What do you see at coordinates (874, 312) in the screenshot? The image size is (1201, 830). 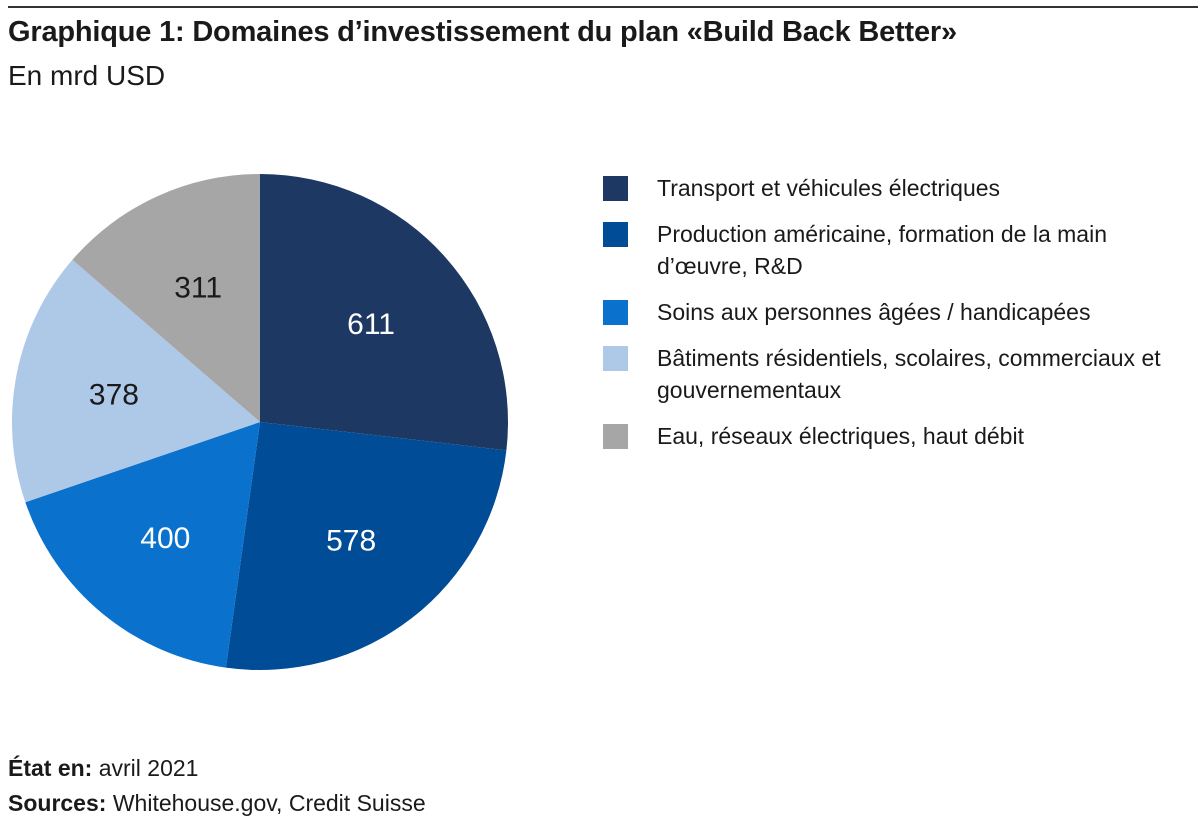 I see `legend-label-3: Soins aux personnes âgées / handicapées` at bounding box center [874, 312].